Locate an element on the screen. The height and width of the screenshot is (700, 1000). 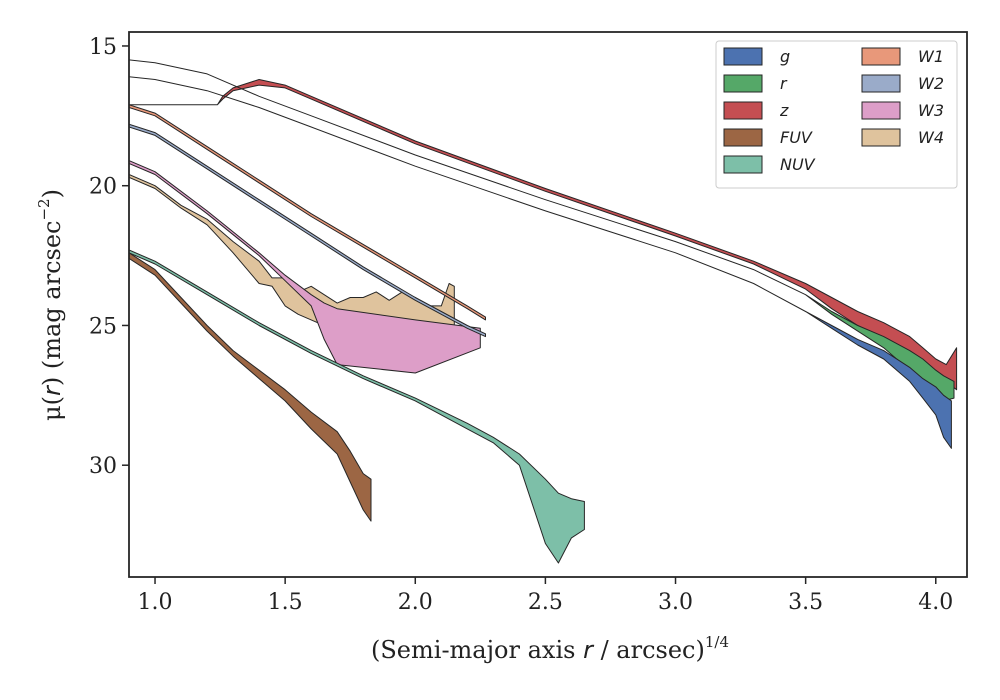
legend-label-g: g is located at coordinates (785, 56).